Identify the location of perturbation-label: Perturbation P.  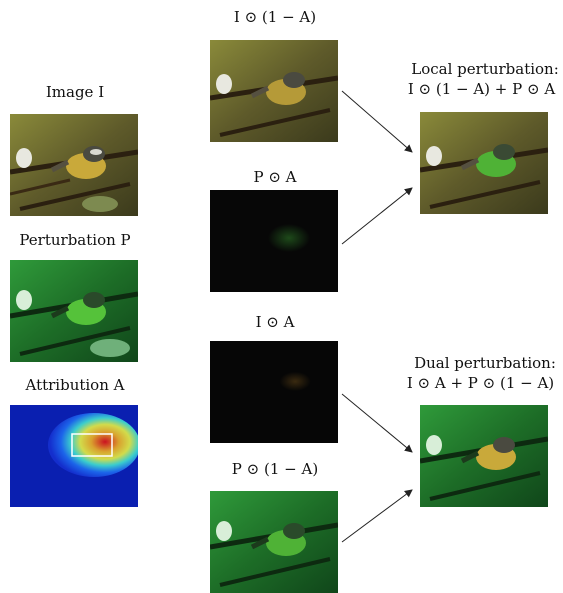
(75, 240).